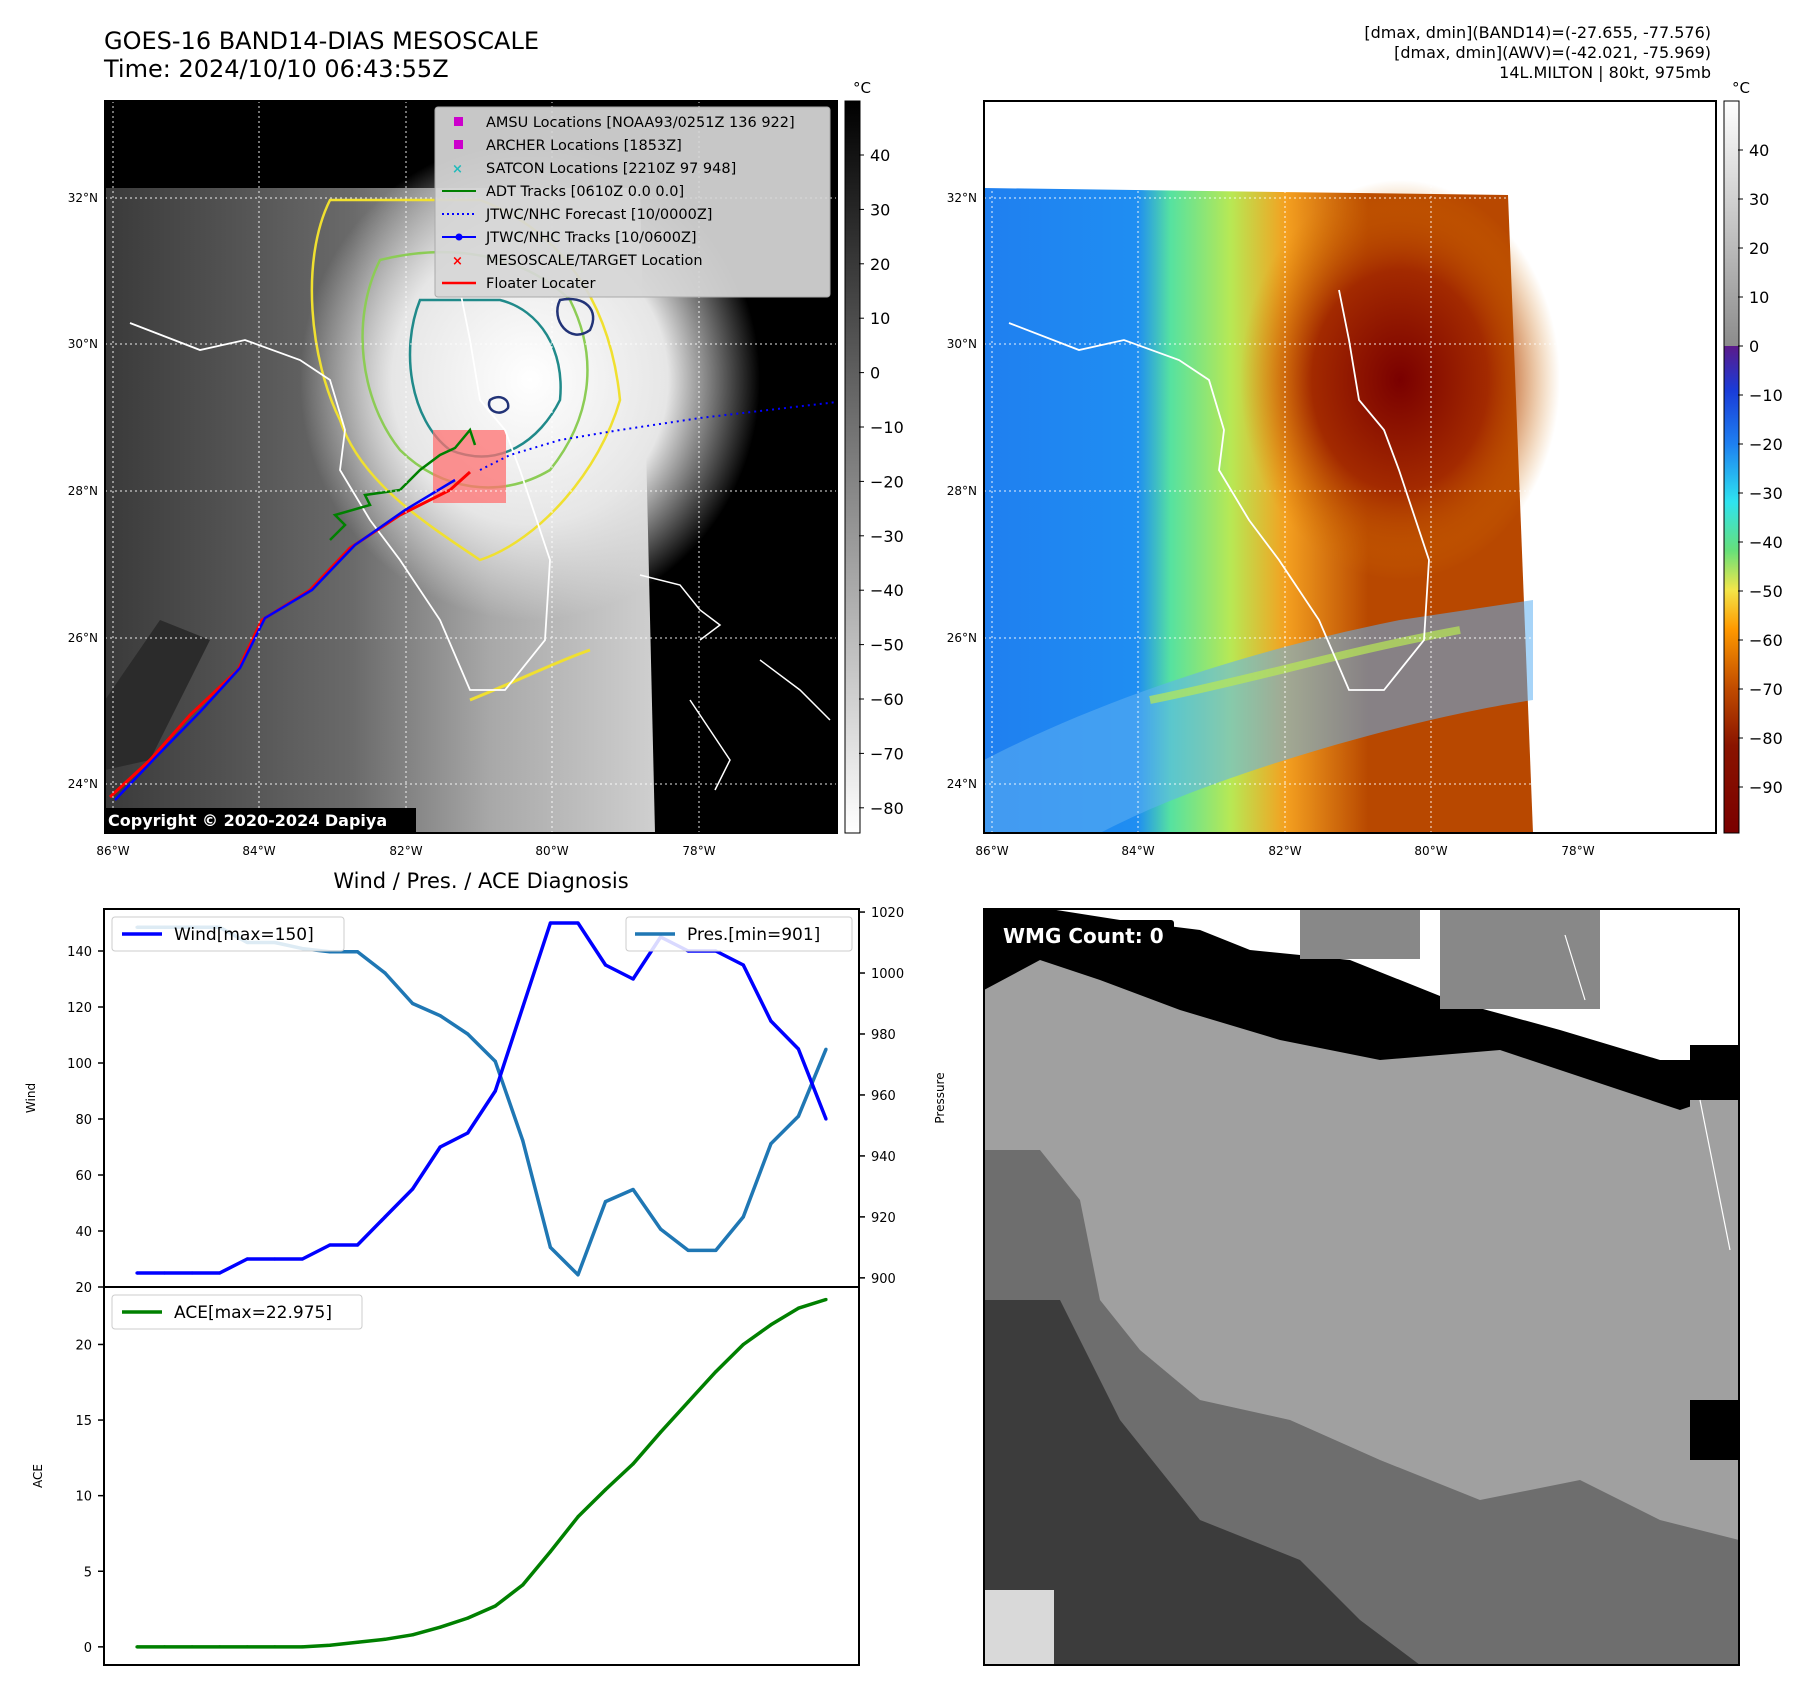  What do you see at coordinates (962, 784) in the screenshot?
I see `lat-label: 24°N` at bounding box center [962, 784].